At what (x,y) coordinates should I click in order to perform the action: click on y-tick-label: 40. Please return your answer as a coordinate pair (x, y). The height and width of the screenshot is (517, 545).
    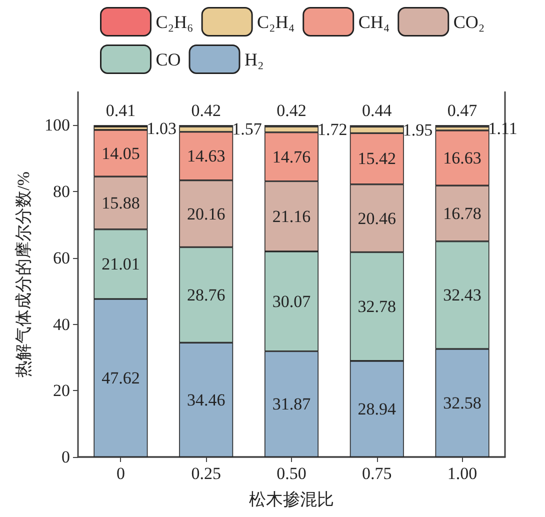
    Looking at the image, I should click on (61, 324).